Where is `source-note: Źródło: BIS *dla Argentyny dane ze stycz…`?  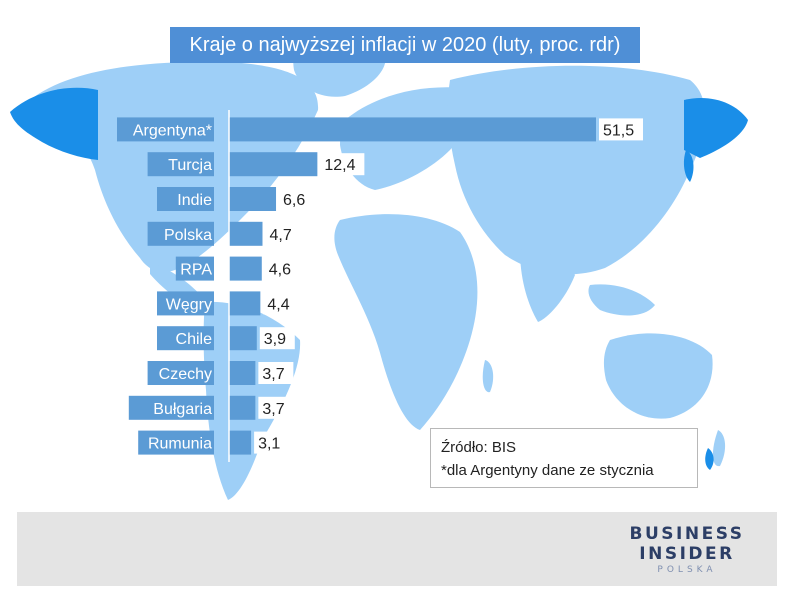 source-note: Źródło: BIS *dla Argentyny dane ze stycz… is located at coordinates (564, 458).